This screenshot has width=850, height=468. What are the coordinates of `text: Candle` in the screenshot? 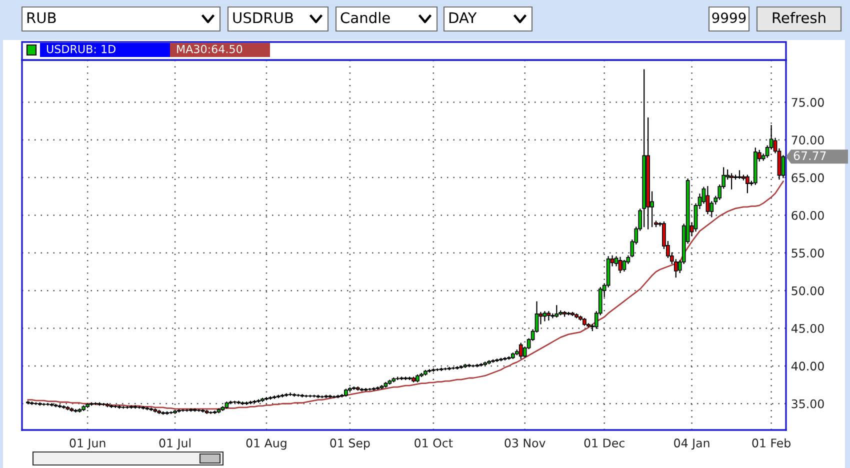 It's located at (365, 18).